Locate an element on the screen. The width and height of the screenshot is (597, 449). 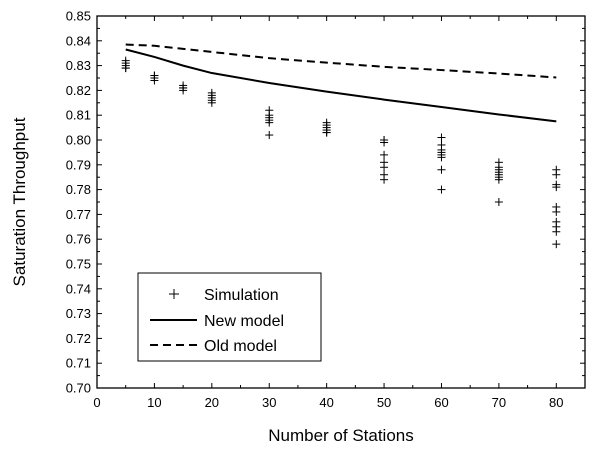
legend: Simulation New model Old model is located at coordinates (229, 317).